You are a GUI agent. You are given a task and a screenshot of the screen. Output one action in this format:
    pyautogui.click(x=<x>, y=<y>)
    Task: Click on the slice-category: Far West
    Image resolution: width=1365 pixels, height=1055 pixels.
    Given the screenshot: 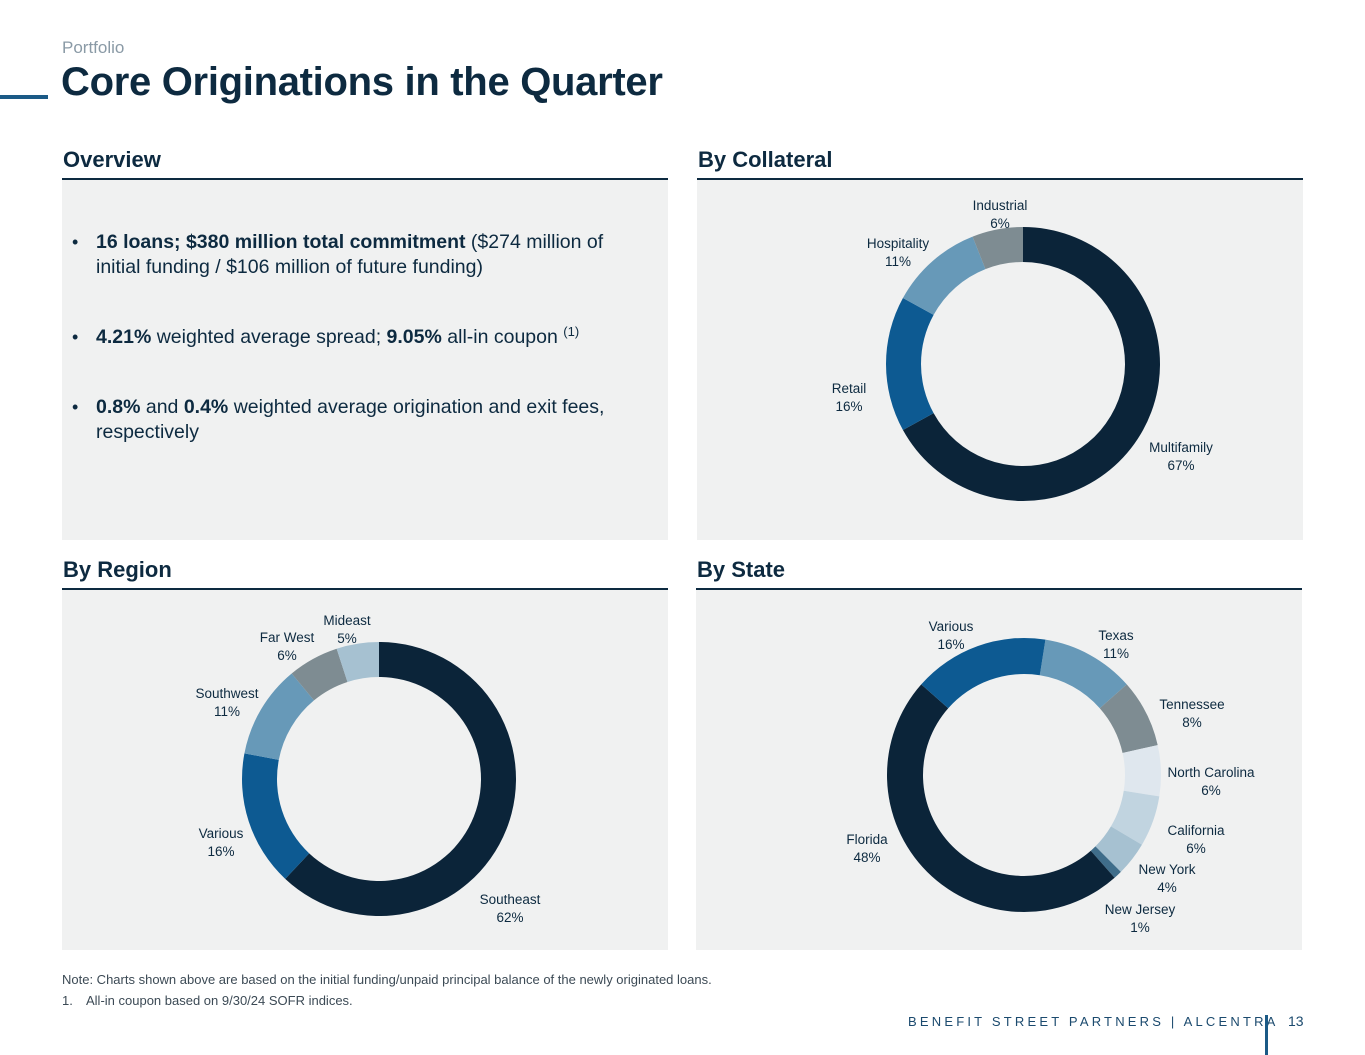 What is the action you would take?
    pyautogui.click(x=287, y=637)
    